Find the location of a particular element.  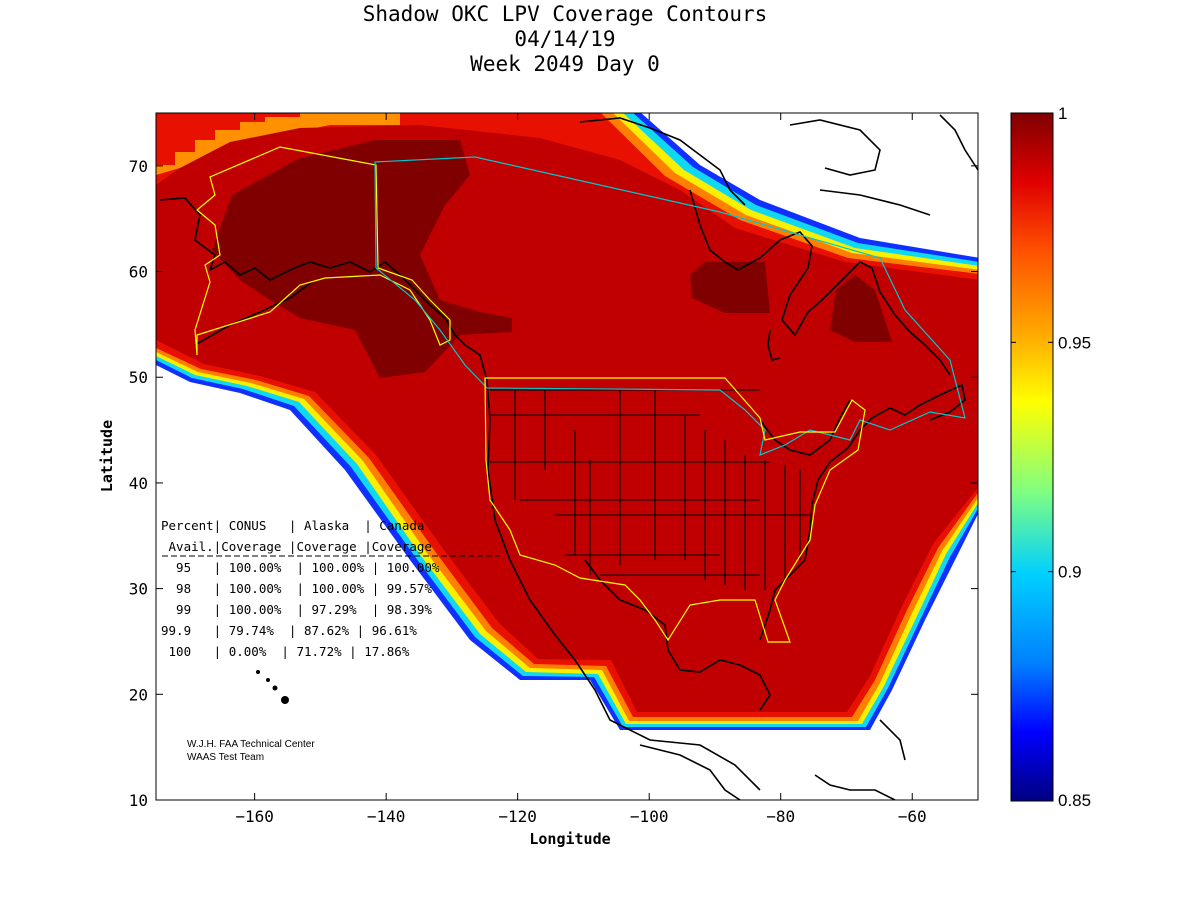

coverage-edge-top is located at coordinates (278, 144).